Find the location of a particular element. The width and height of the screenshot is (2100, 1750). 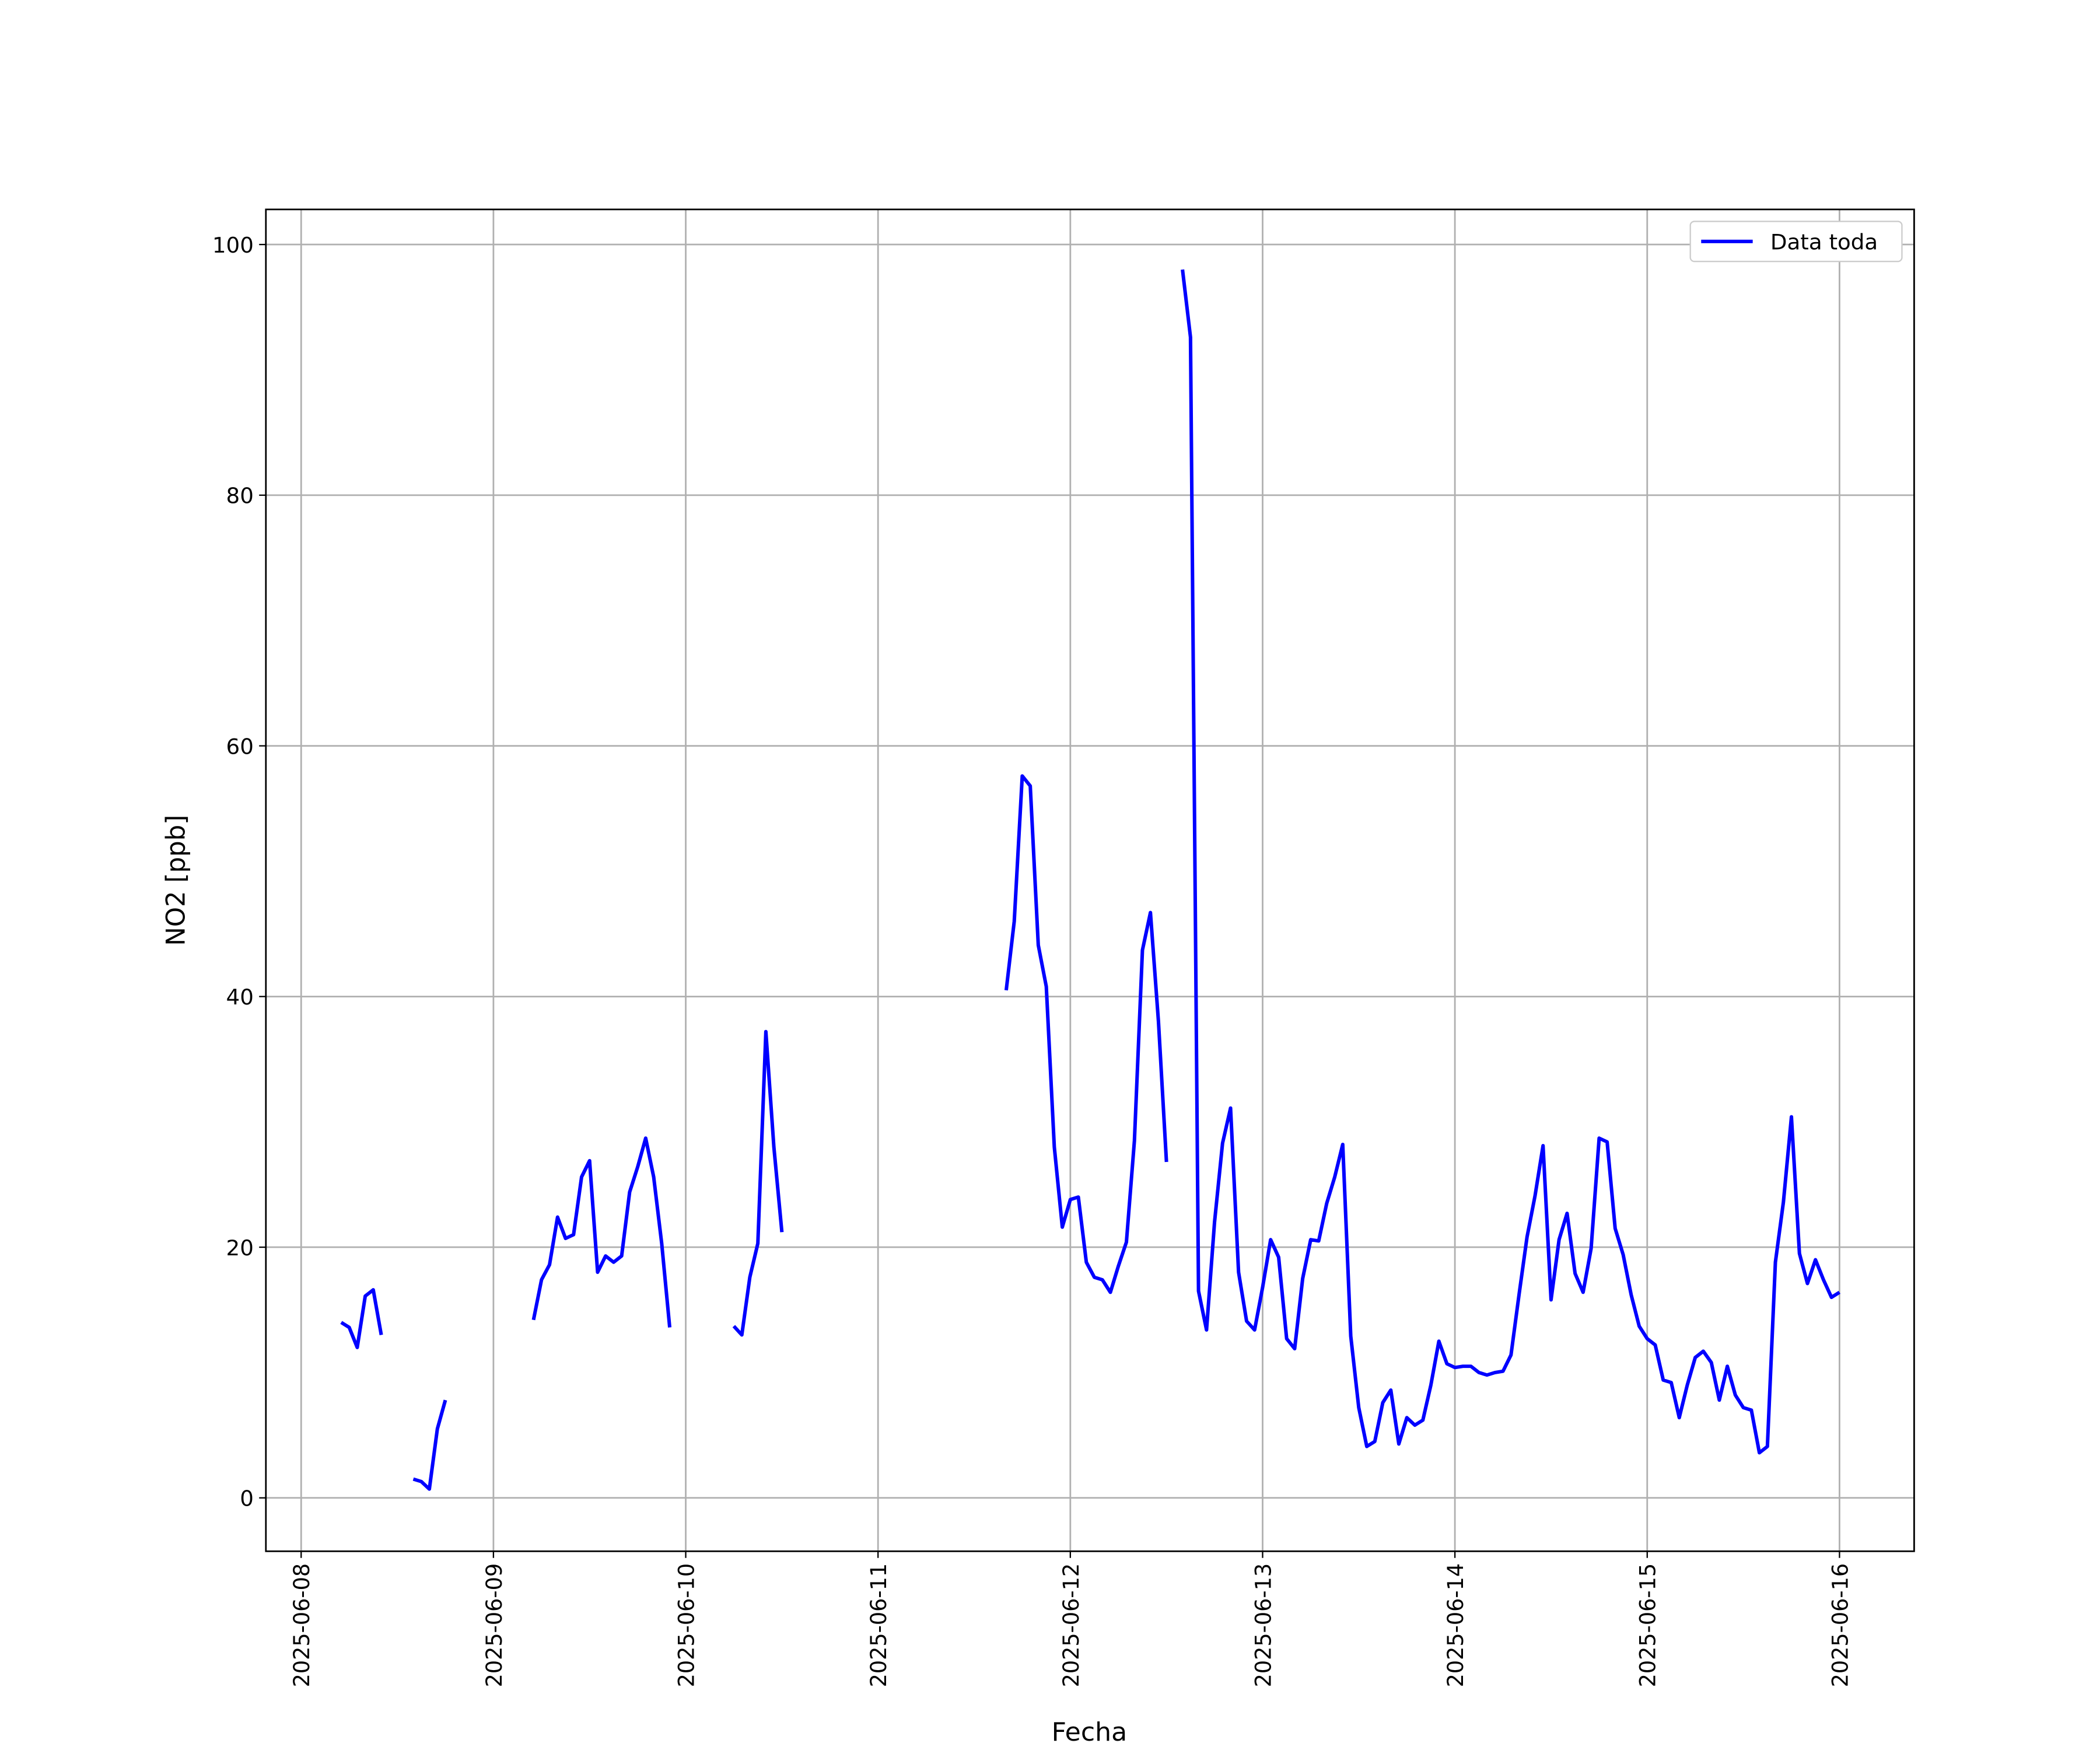

x-tick-label: 2025-06-08 is located at coordinates (301, 1625).